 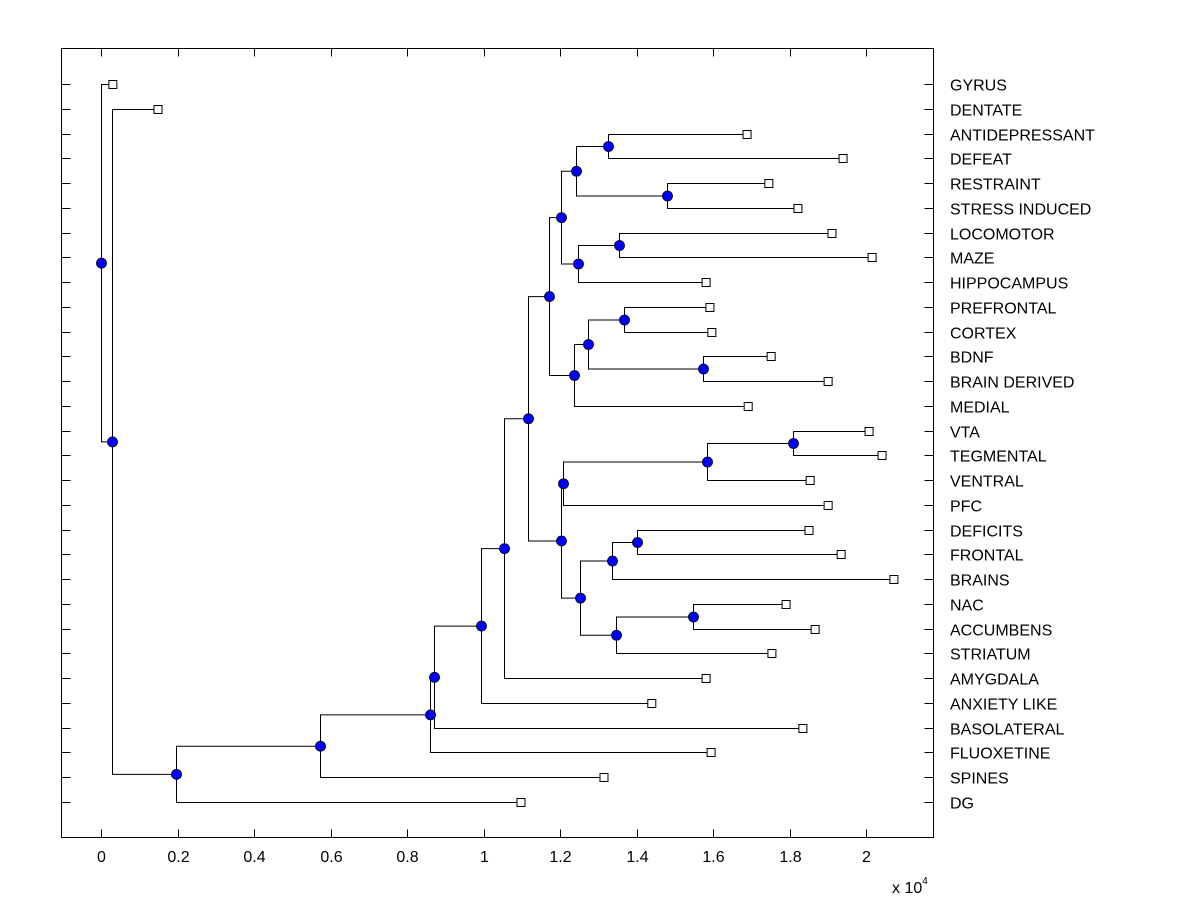 What do you see at coordinates (987, 482) in the screenshot?
I see `leaf-label: VENTRAL` at bounding box center [987, 482].